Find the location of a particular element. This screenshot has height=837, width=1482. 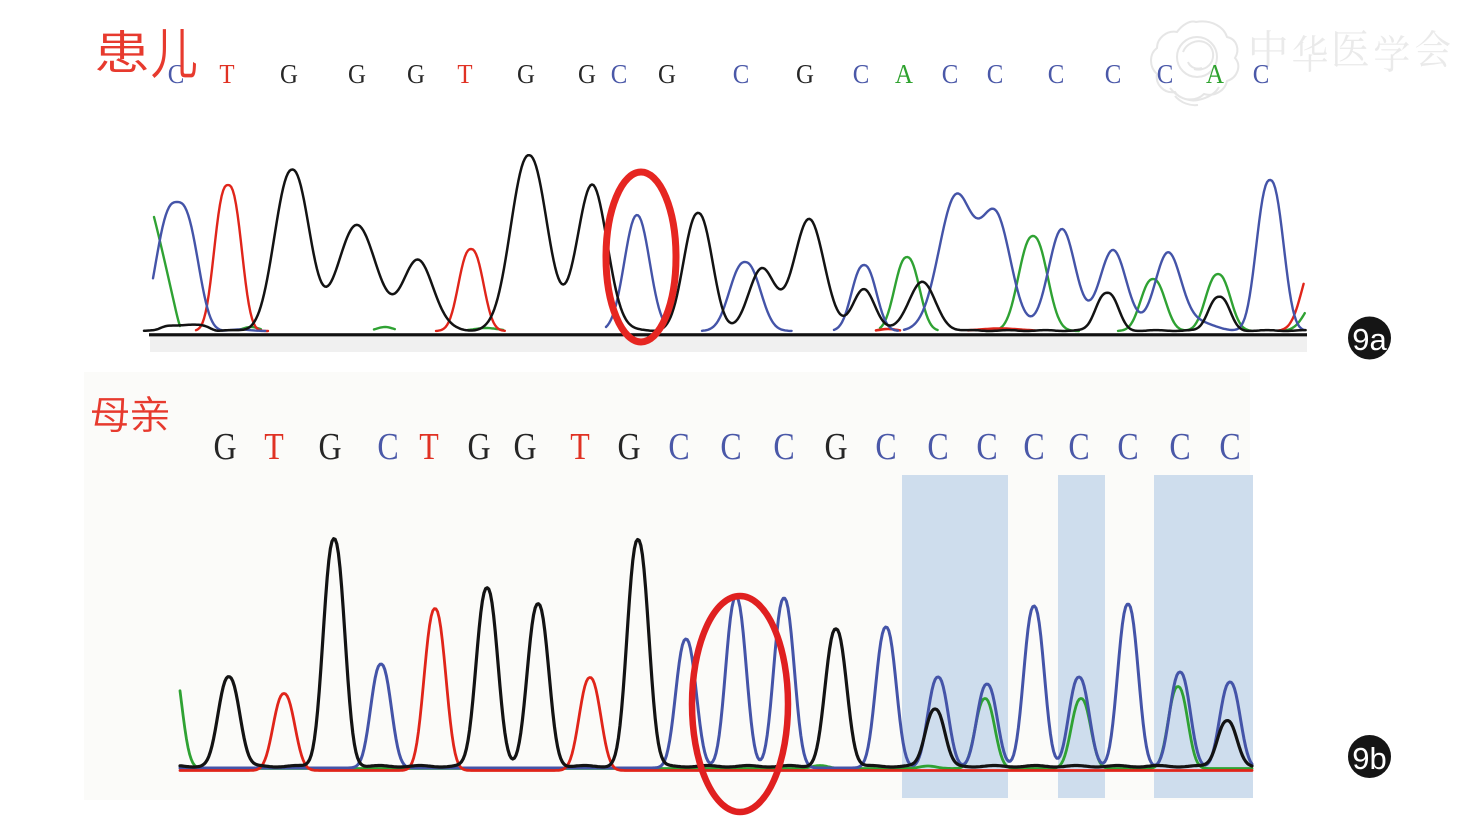

svg-text: 9a is located at coordinates (1369, 339).